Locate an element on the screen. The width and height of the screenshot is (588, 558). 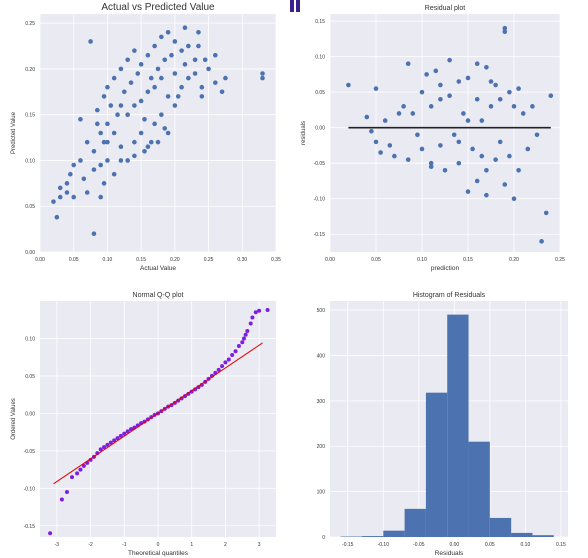
y-tick-label: 0.15 is located at coordinates (30, 116).